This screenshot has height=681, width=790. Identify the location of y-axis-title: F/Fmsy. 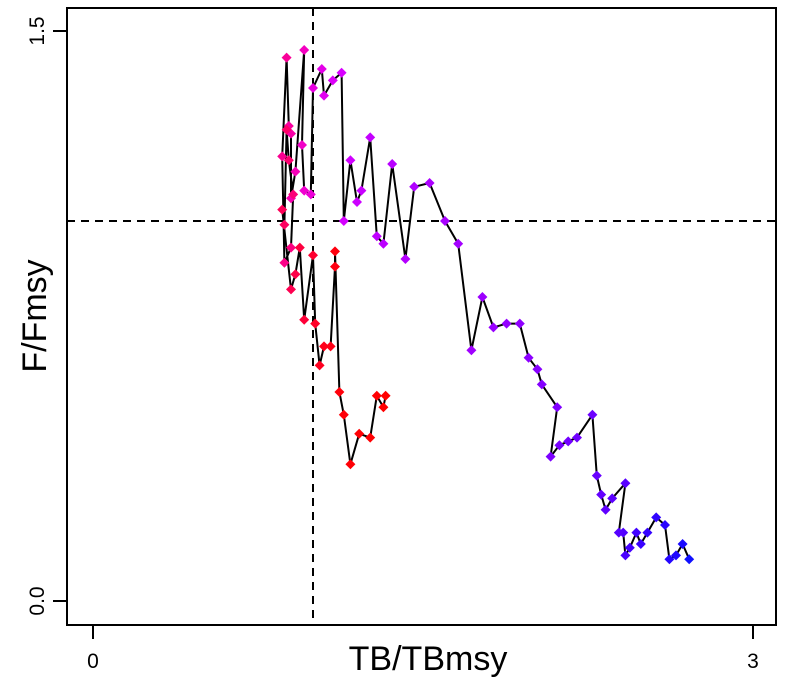
(35, 315).